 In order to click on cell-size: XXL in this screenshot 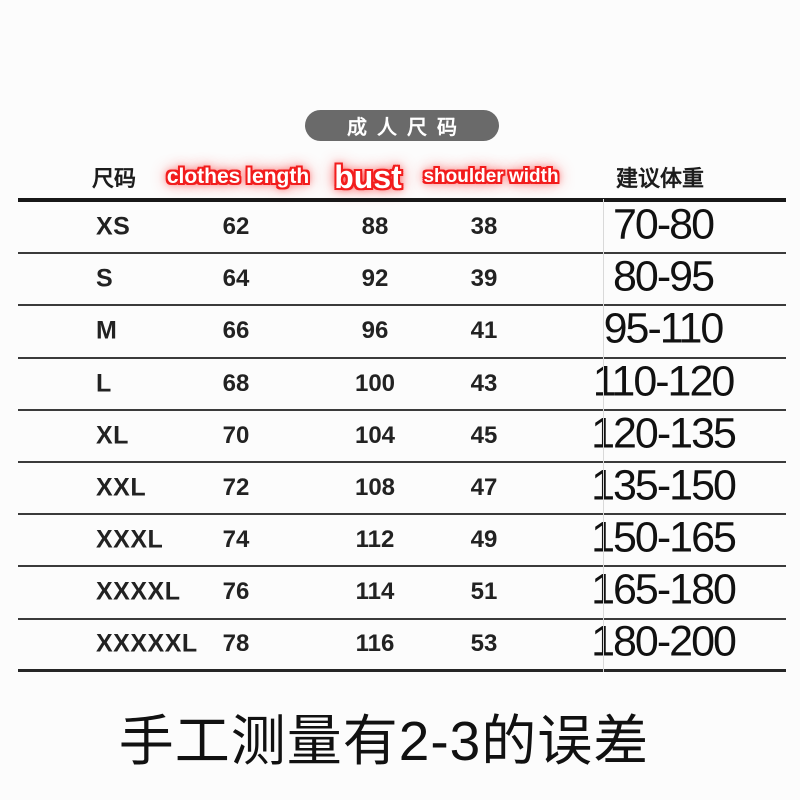, I will do `click(121, 487)`.